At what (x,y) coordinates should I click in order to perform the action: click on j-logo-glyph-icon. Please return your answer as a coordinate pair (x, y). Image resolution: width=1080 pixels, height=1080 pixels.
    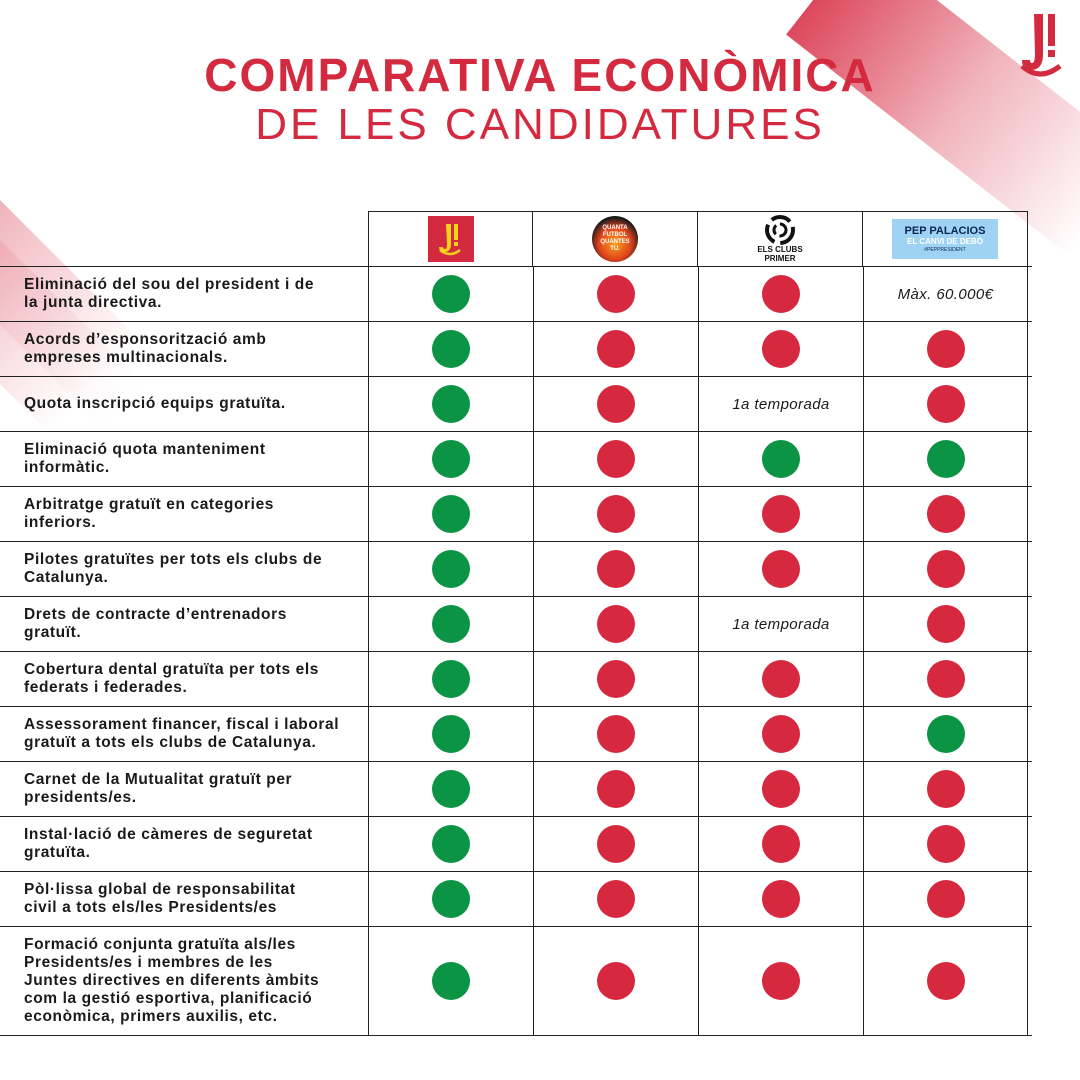
    Looking at the image, I should click on (449, 240).